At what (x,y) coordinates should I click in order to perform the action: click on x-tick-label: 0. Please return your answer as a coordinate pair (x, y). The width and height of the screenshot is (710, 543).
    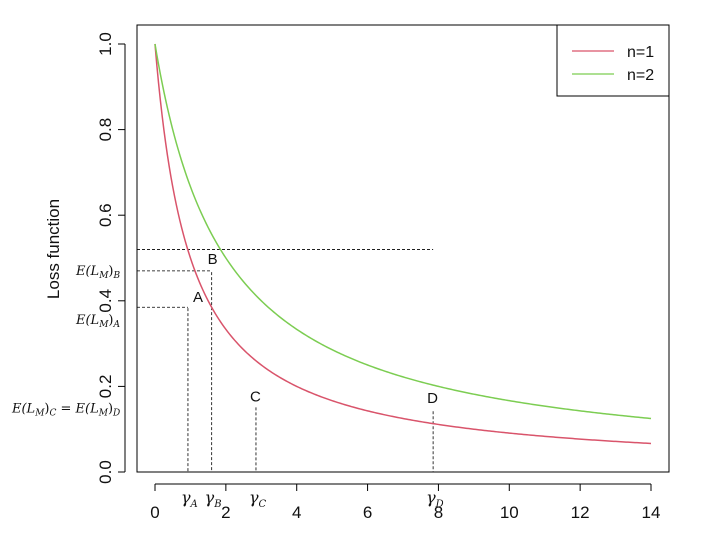
    Looking at the image, I should click on (154, 512).